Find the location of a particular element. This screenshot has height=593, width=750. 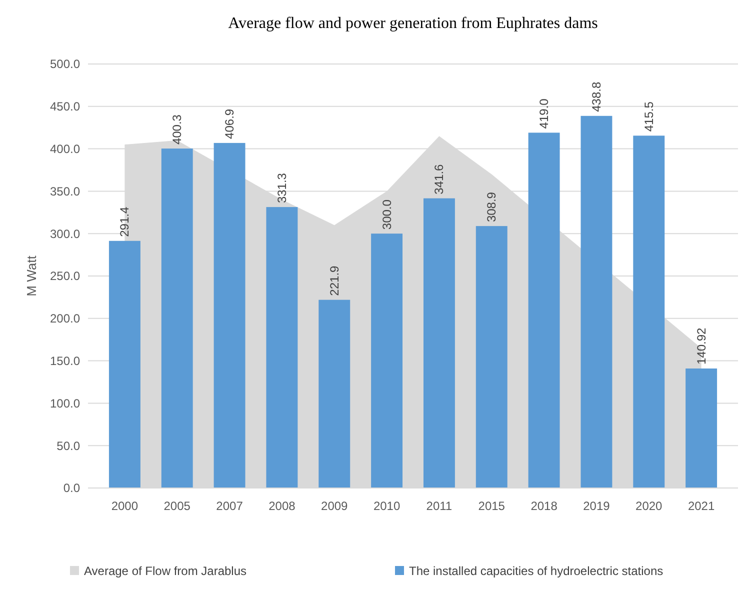

y-tick-label: 450.0 is located at coordinates (65, 107).